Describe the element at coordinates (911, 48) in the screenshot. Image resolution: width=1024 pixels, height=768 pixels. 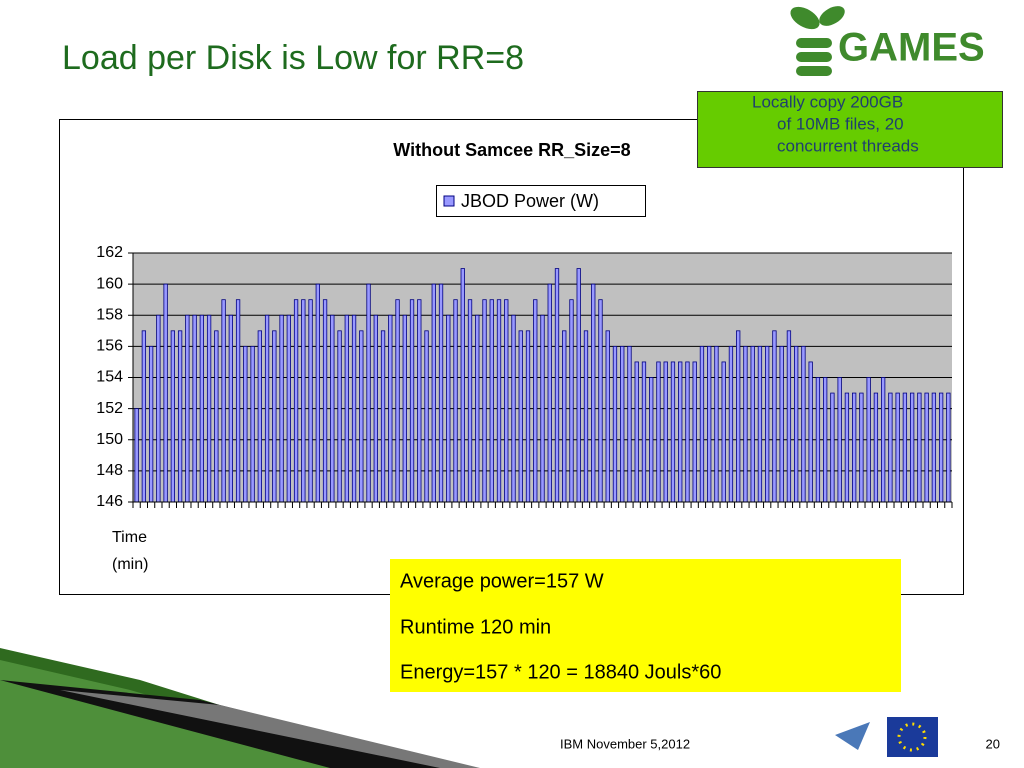
I see `logo-text: GAMES` at that location.